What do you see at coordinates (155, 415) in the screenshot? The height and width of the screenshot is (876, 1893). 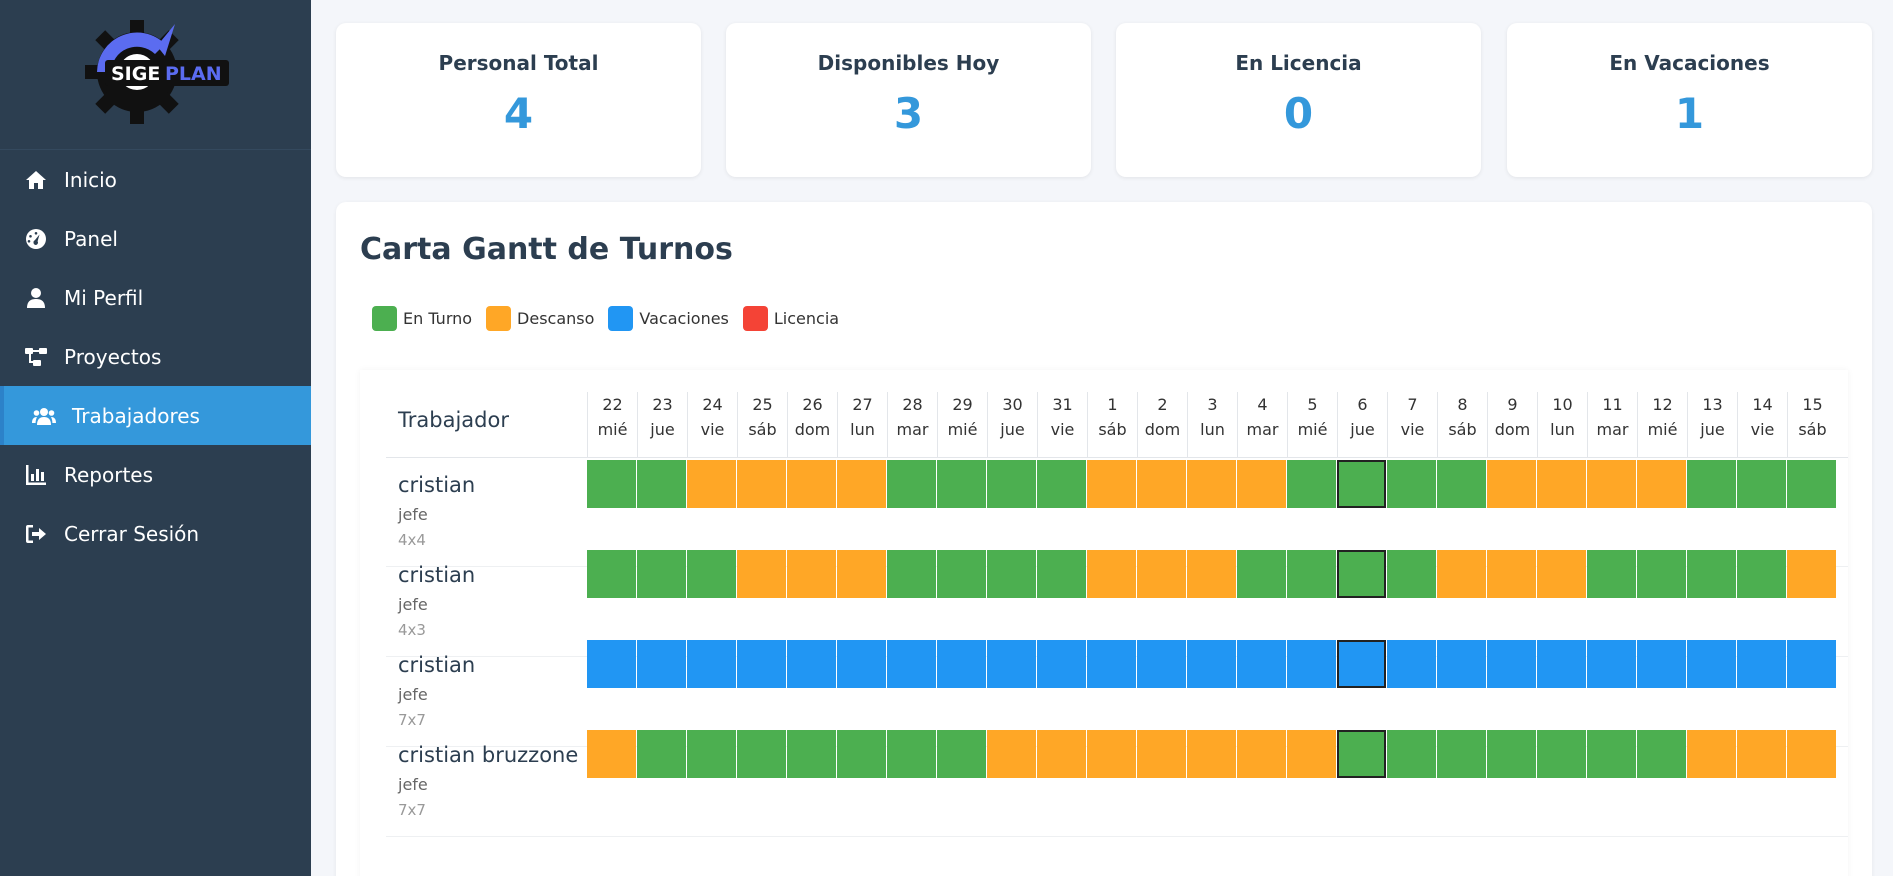 I see `sidebar-item-trabajadores: Trabajadores` at bounding box center [155, 415].